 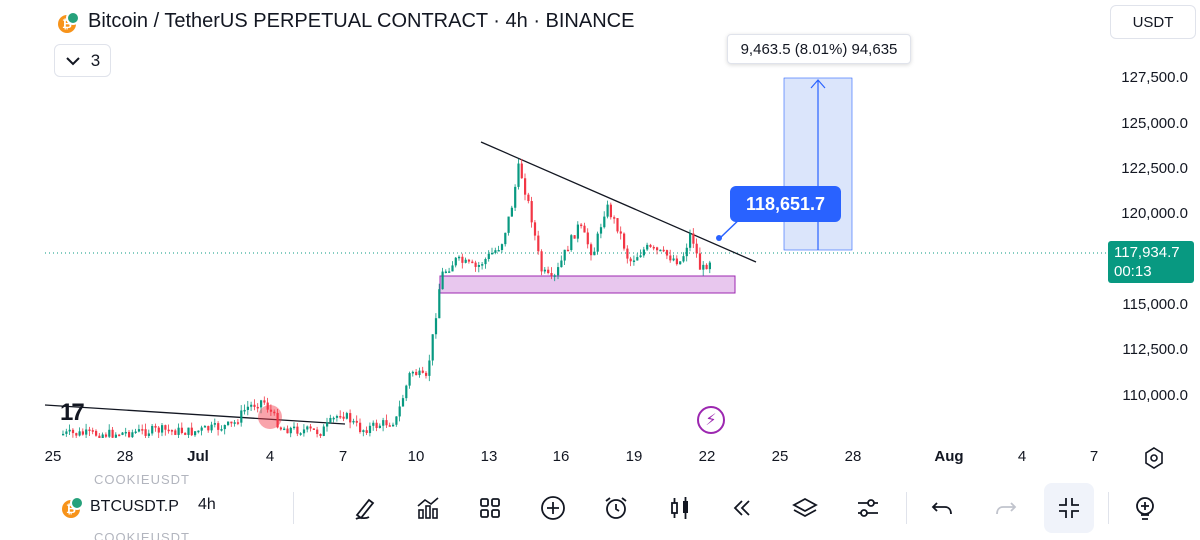 What do you see at coordinates (1094, 456) in the screenshot?
I see `time-tick: 7` at bounding box center [1094, 456].